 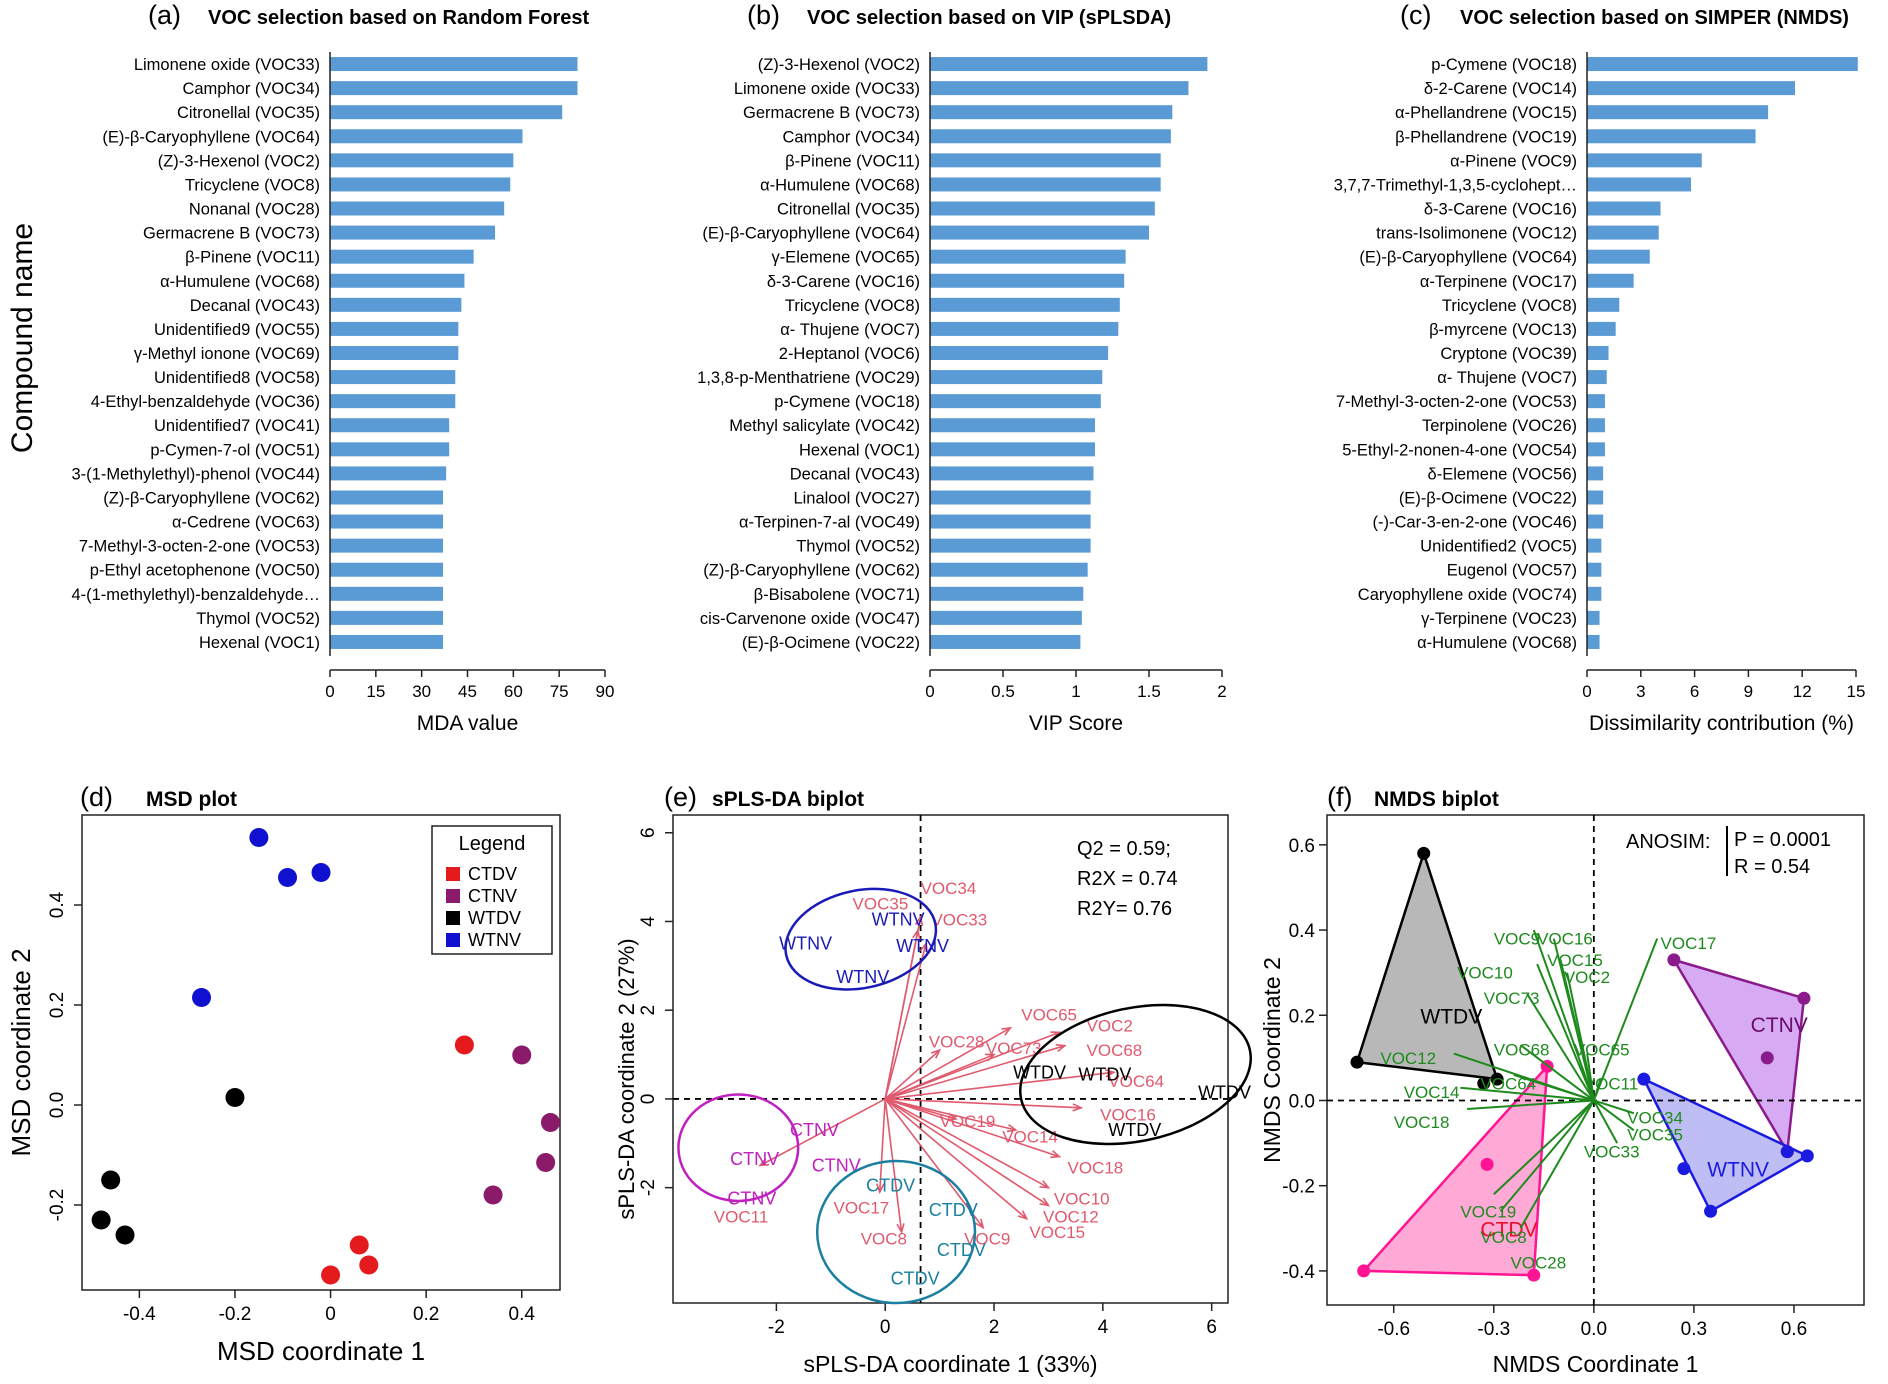 What do you see at coordinates (1507, 378) in the screenshot?
I see `category-label: α- Thujene (VOC7)` at bounding box center [1507, 378].